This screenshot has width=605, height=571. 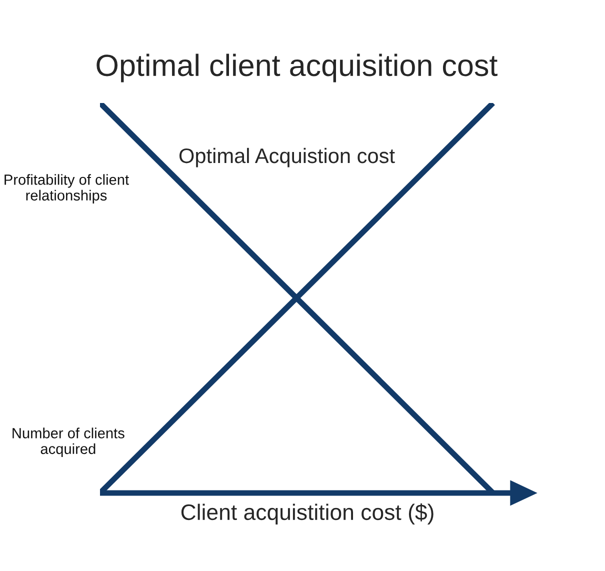 What do you see at coordinates (307, 513) in the screenshot?
I see `x-axis-title: Client acquistition cost ($)` at bounding box center [307, 513].